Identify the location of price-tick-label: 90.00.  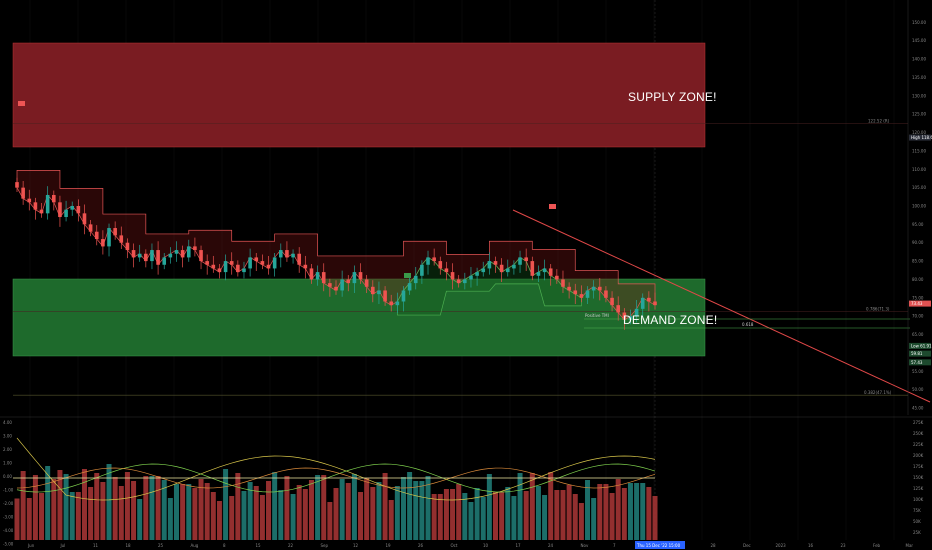
(918, 242).